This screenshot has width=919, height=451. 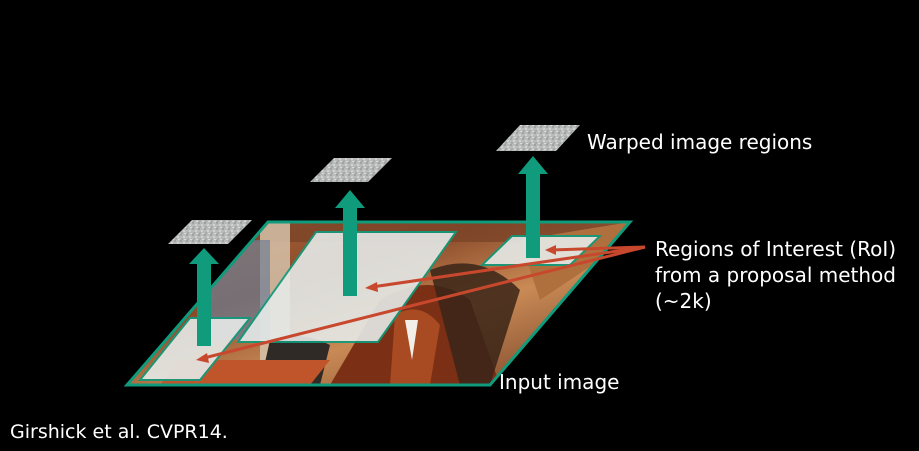 I want to click on roi-label-line-3: (~2k), so click(x=683, y=301).